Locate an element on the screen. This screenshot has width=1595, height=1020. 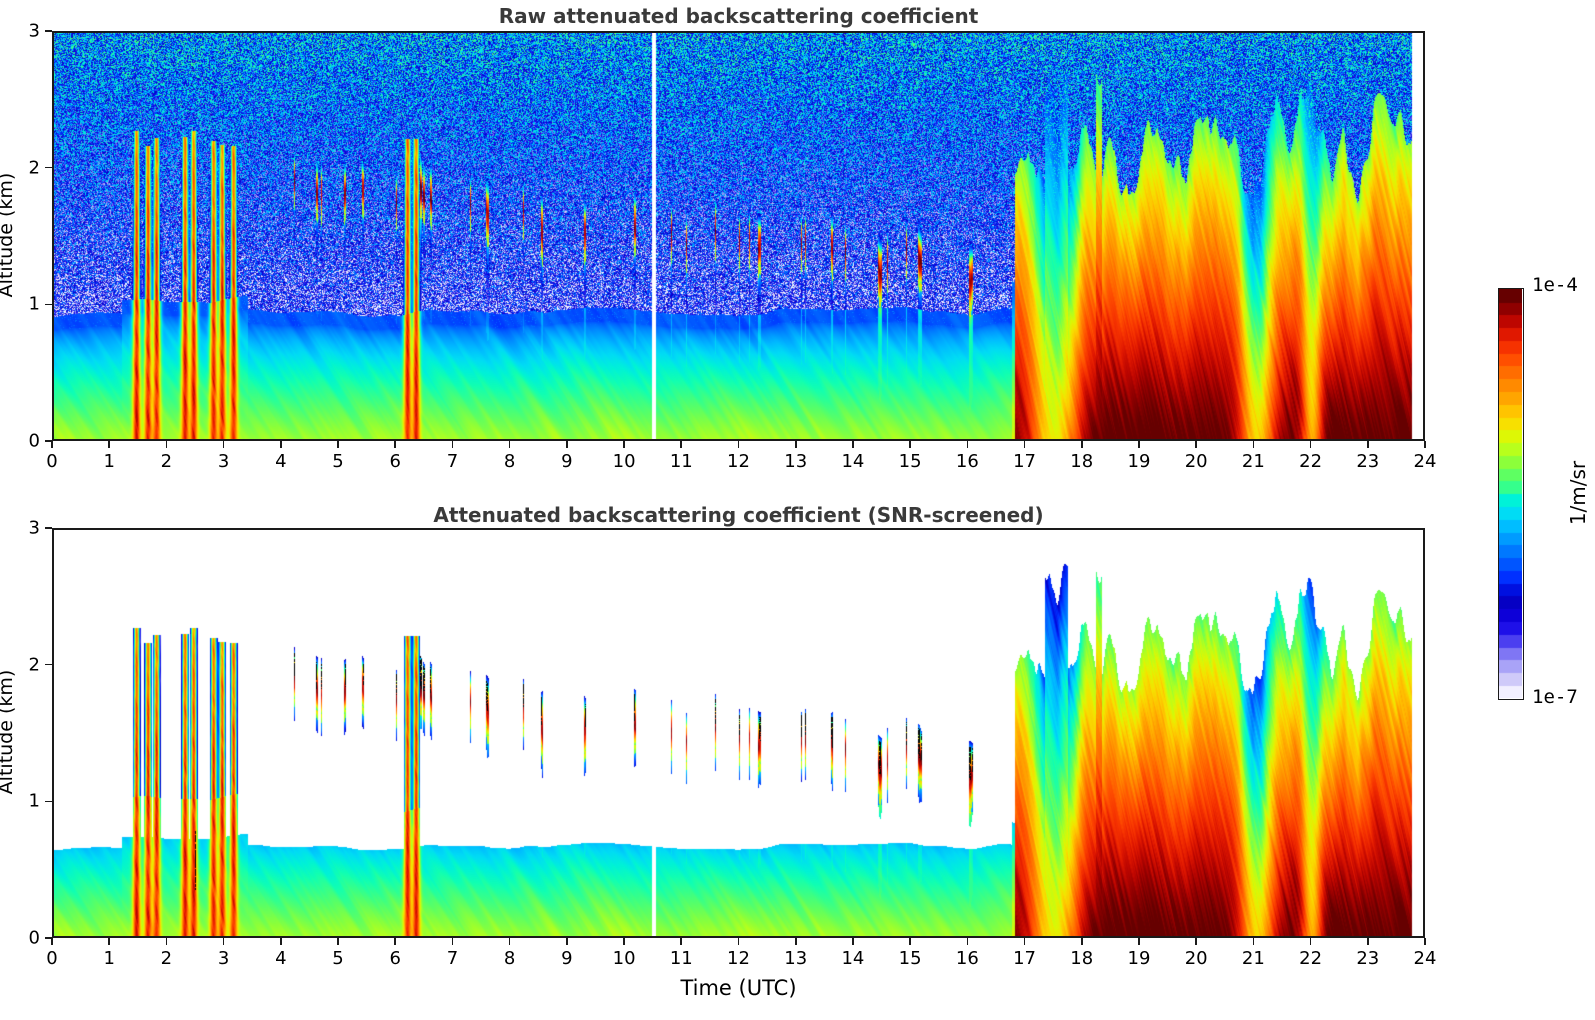
x-tick-label: 6 is located at coordinates (395, 958).